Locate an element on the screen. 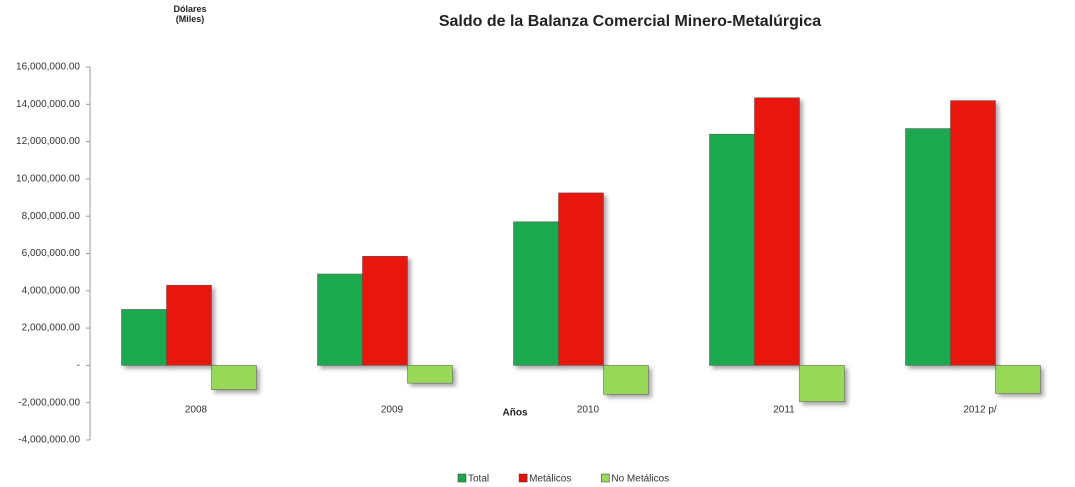  y-tick-label: - is located at coordinates (78, 365).